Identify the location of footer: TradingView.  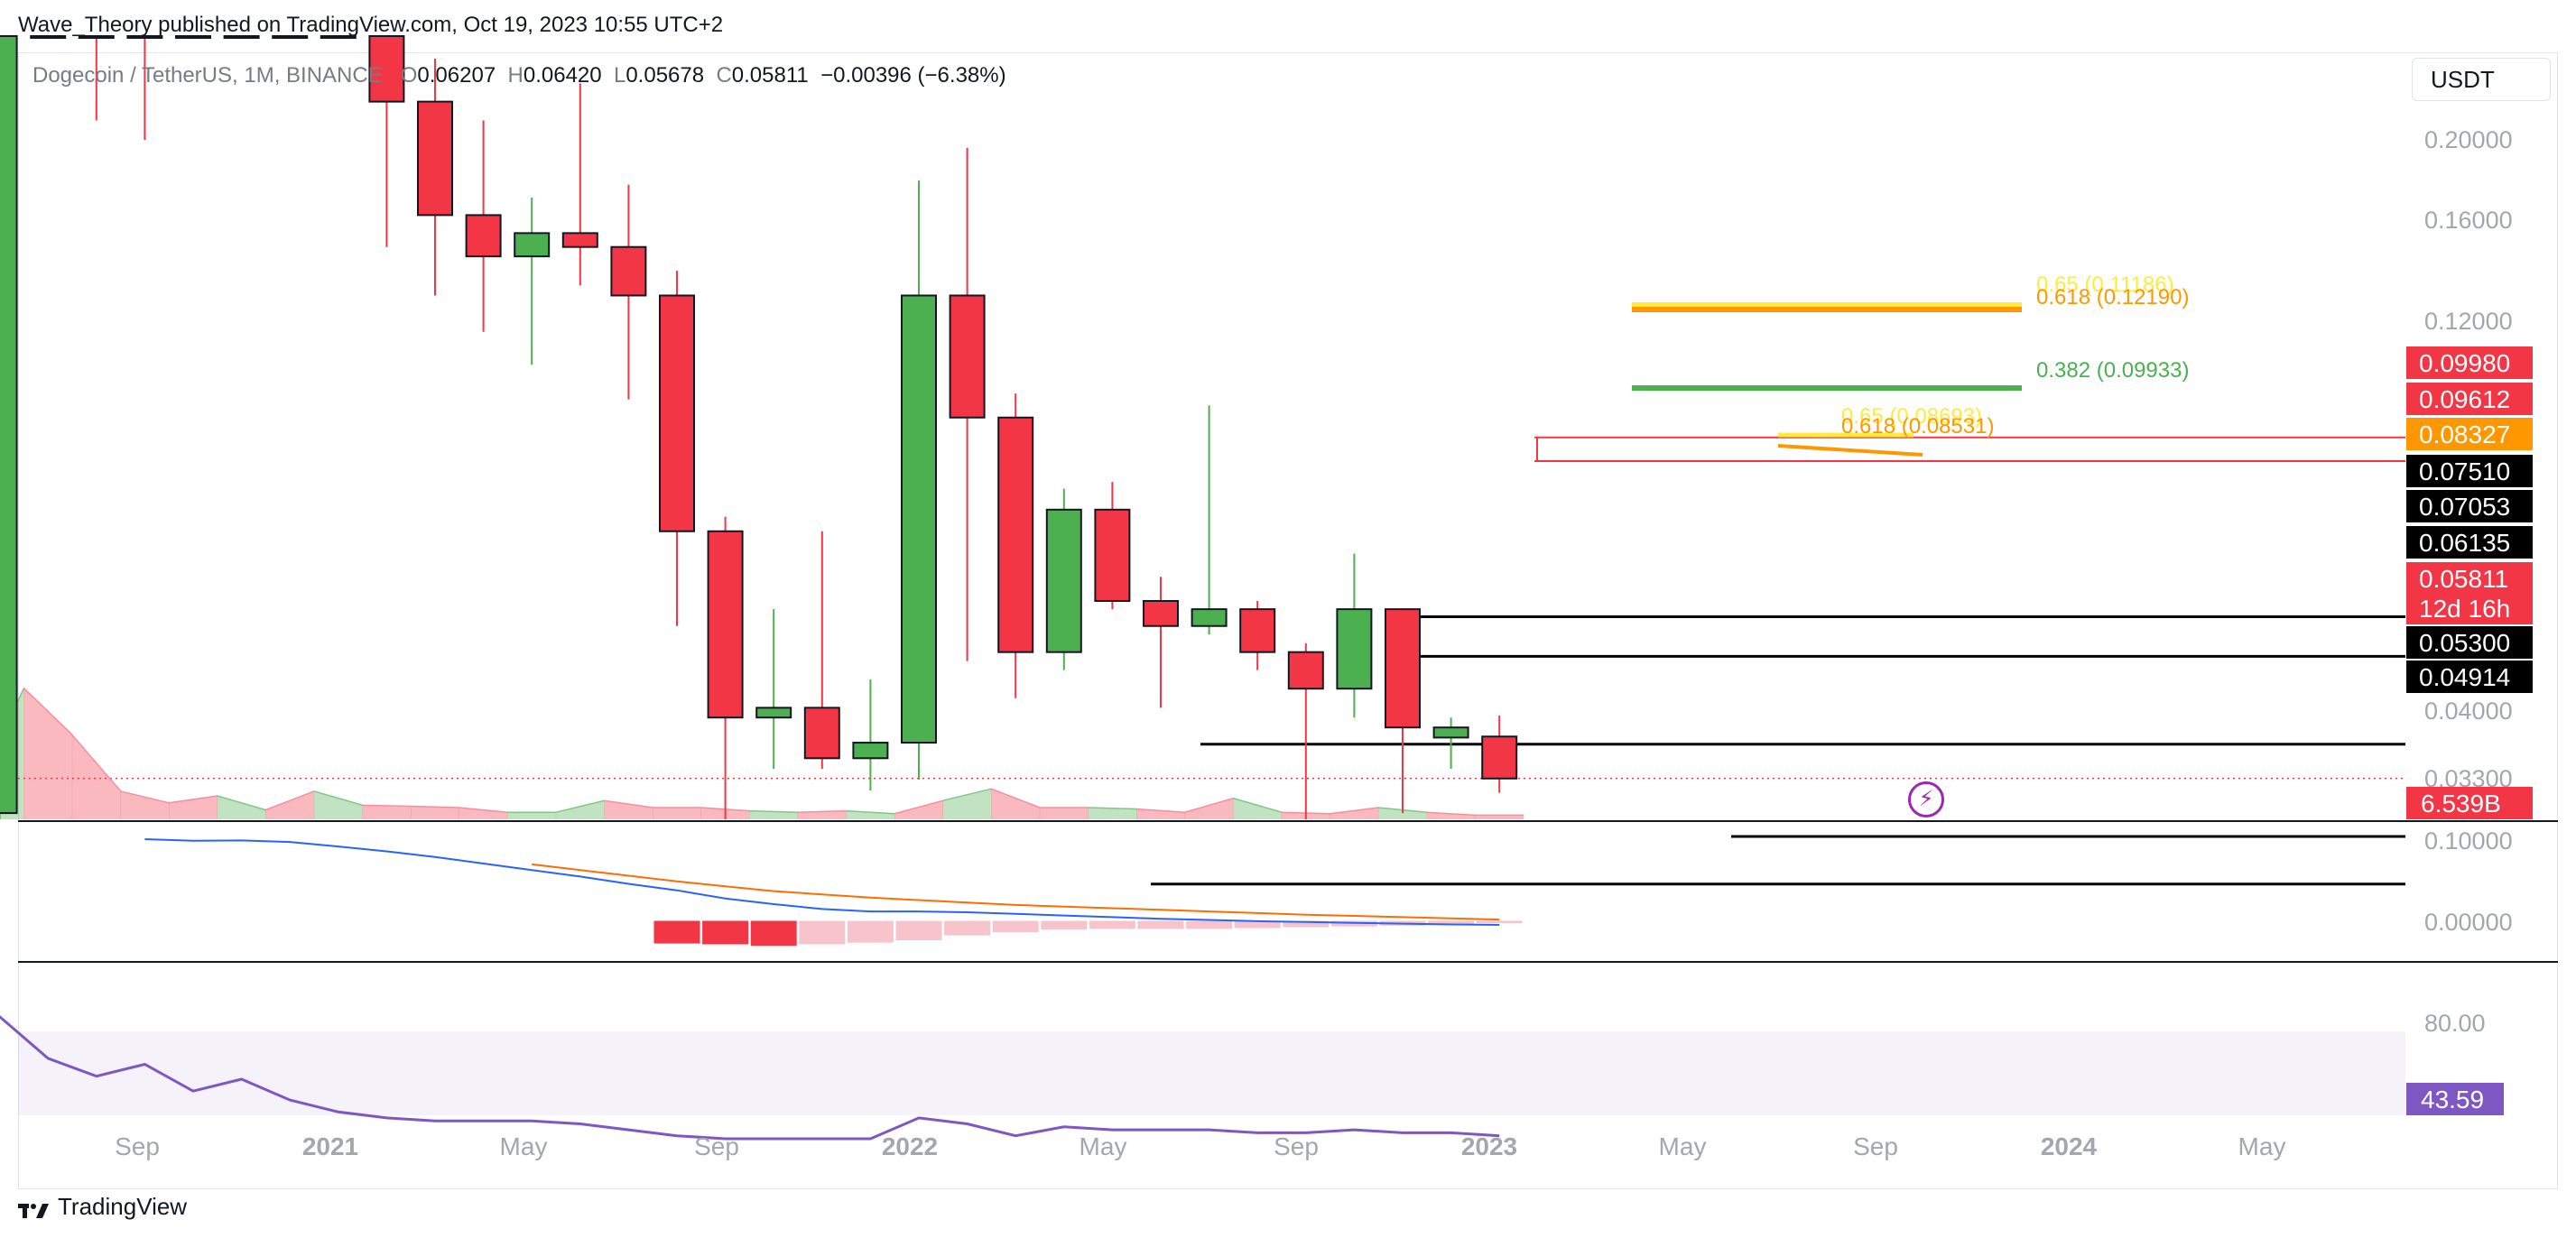
(102, 1207).